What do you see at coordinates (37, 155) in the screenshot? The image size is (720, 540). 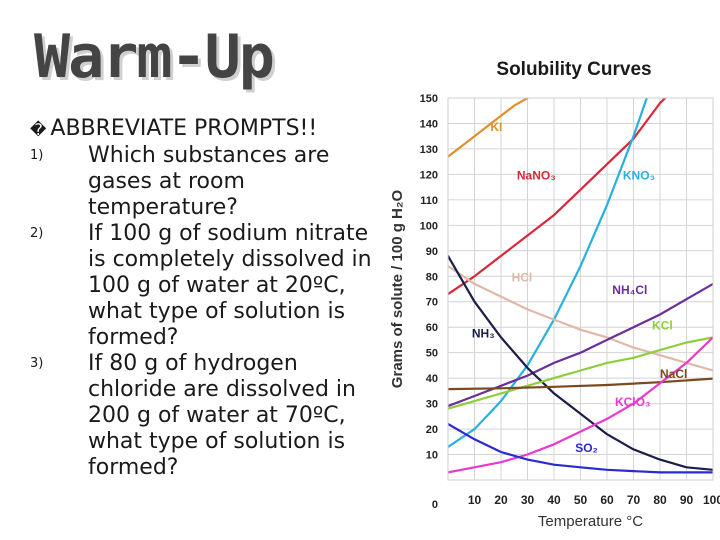 I see `question-number: 1)` at bounding box center [37, 155].